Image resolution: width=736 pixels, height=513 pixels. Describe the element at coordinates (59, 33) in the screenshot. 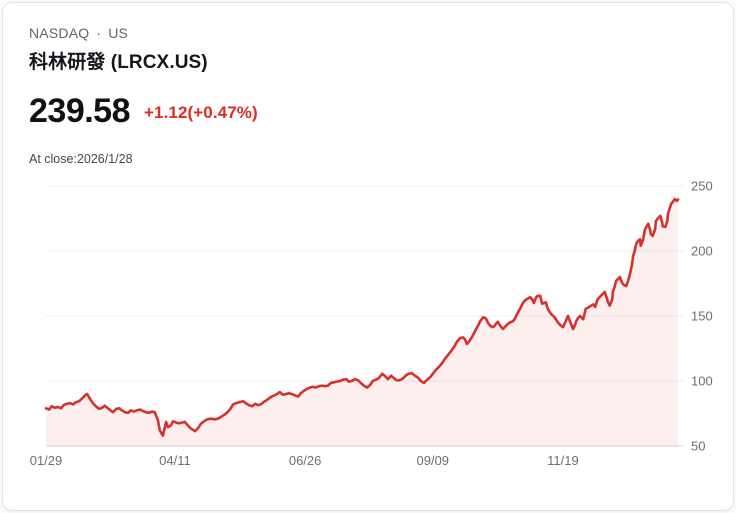

I see `exchange-label: NASDAQ` at that location.